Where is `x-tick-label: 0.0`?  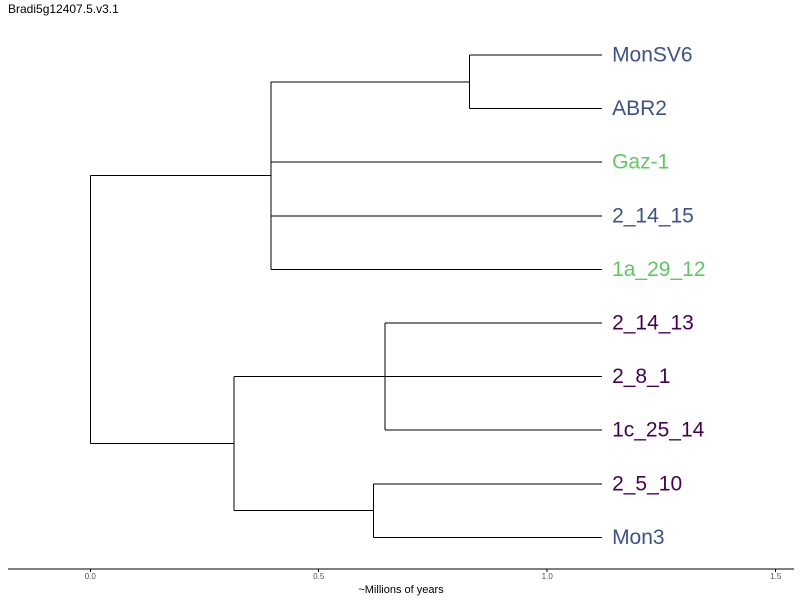 x-tick-label: 0.0 is located at coordinates (91, 576).